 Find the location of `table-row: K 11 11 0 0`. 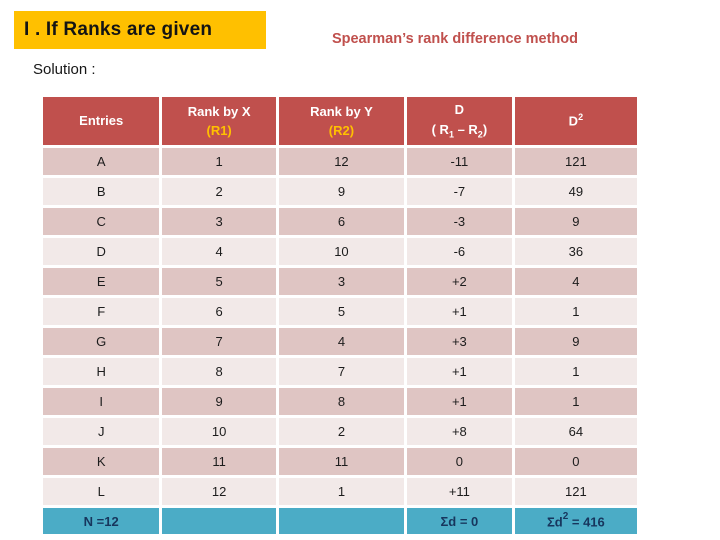

table-row: K 11 11 0 0 is located at coordinates (340, 461).